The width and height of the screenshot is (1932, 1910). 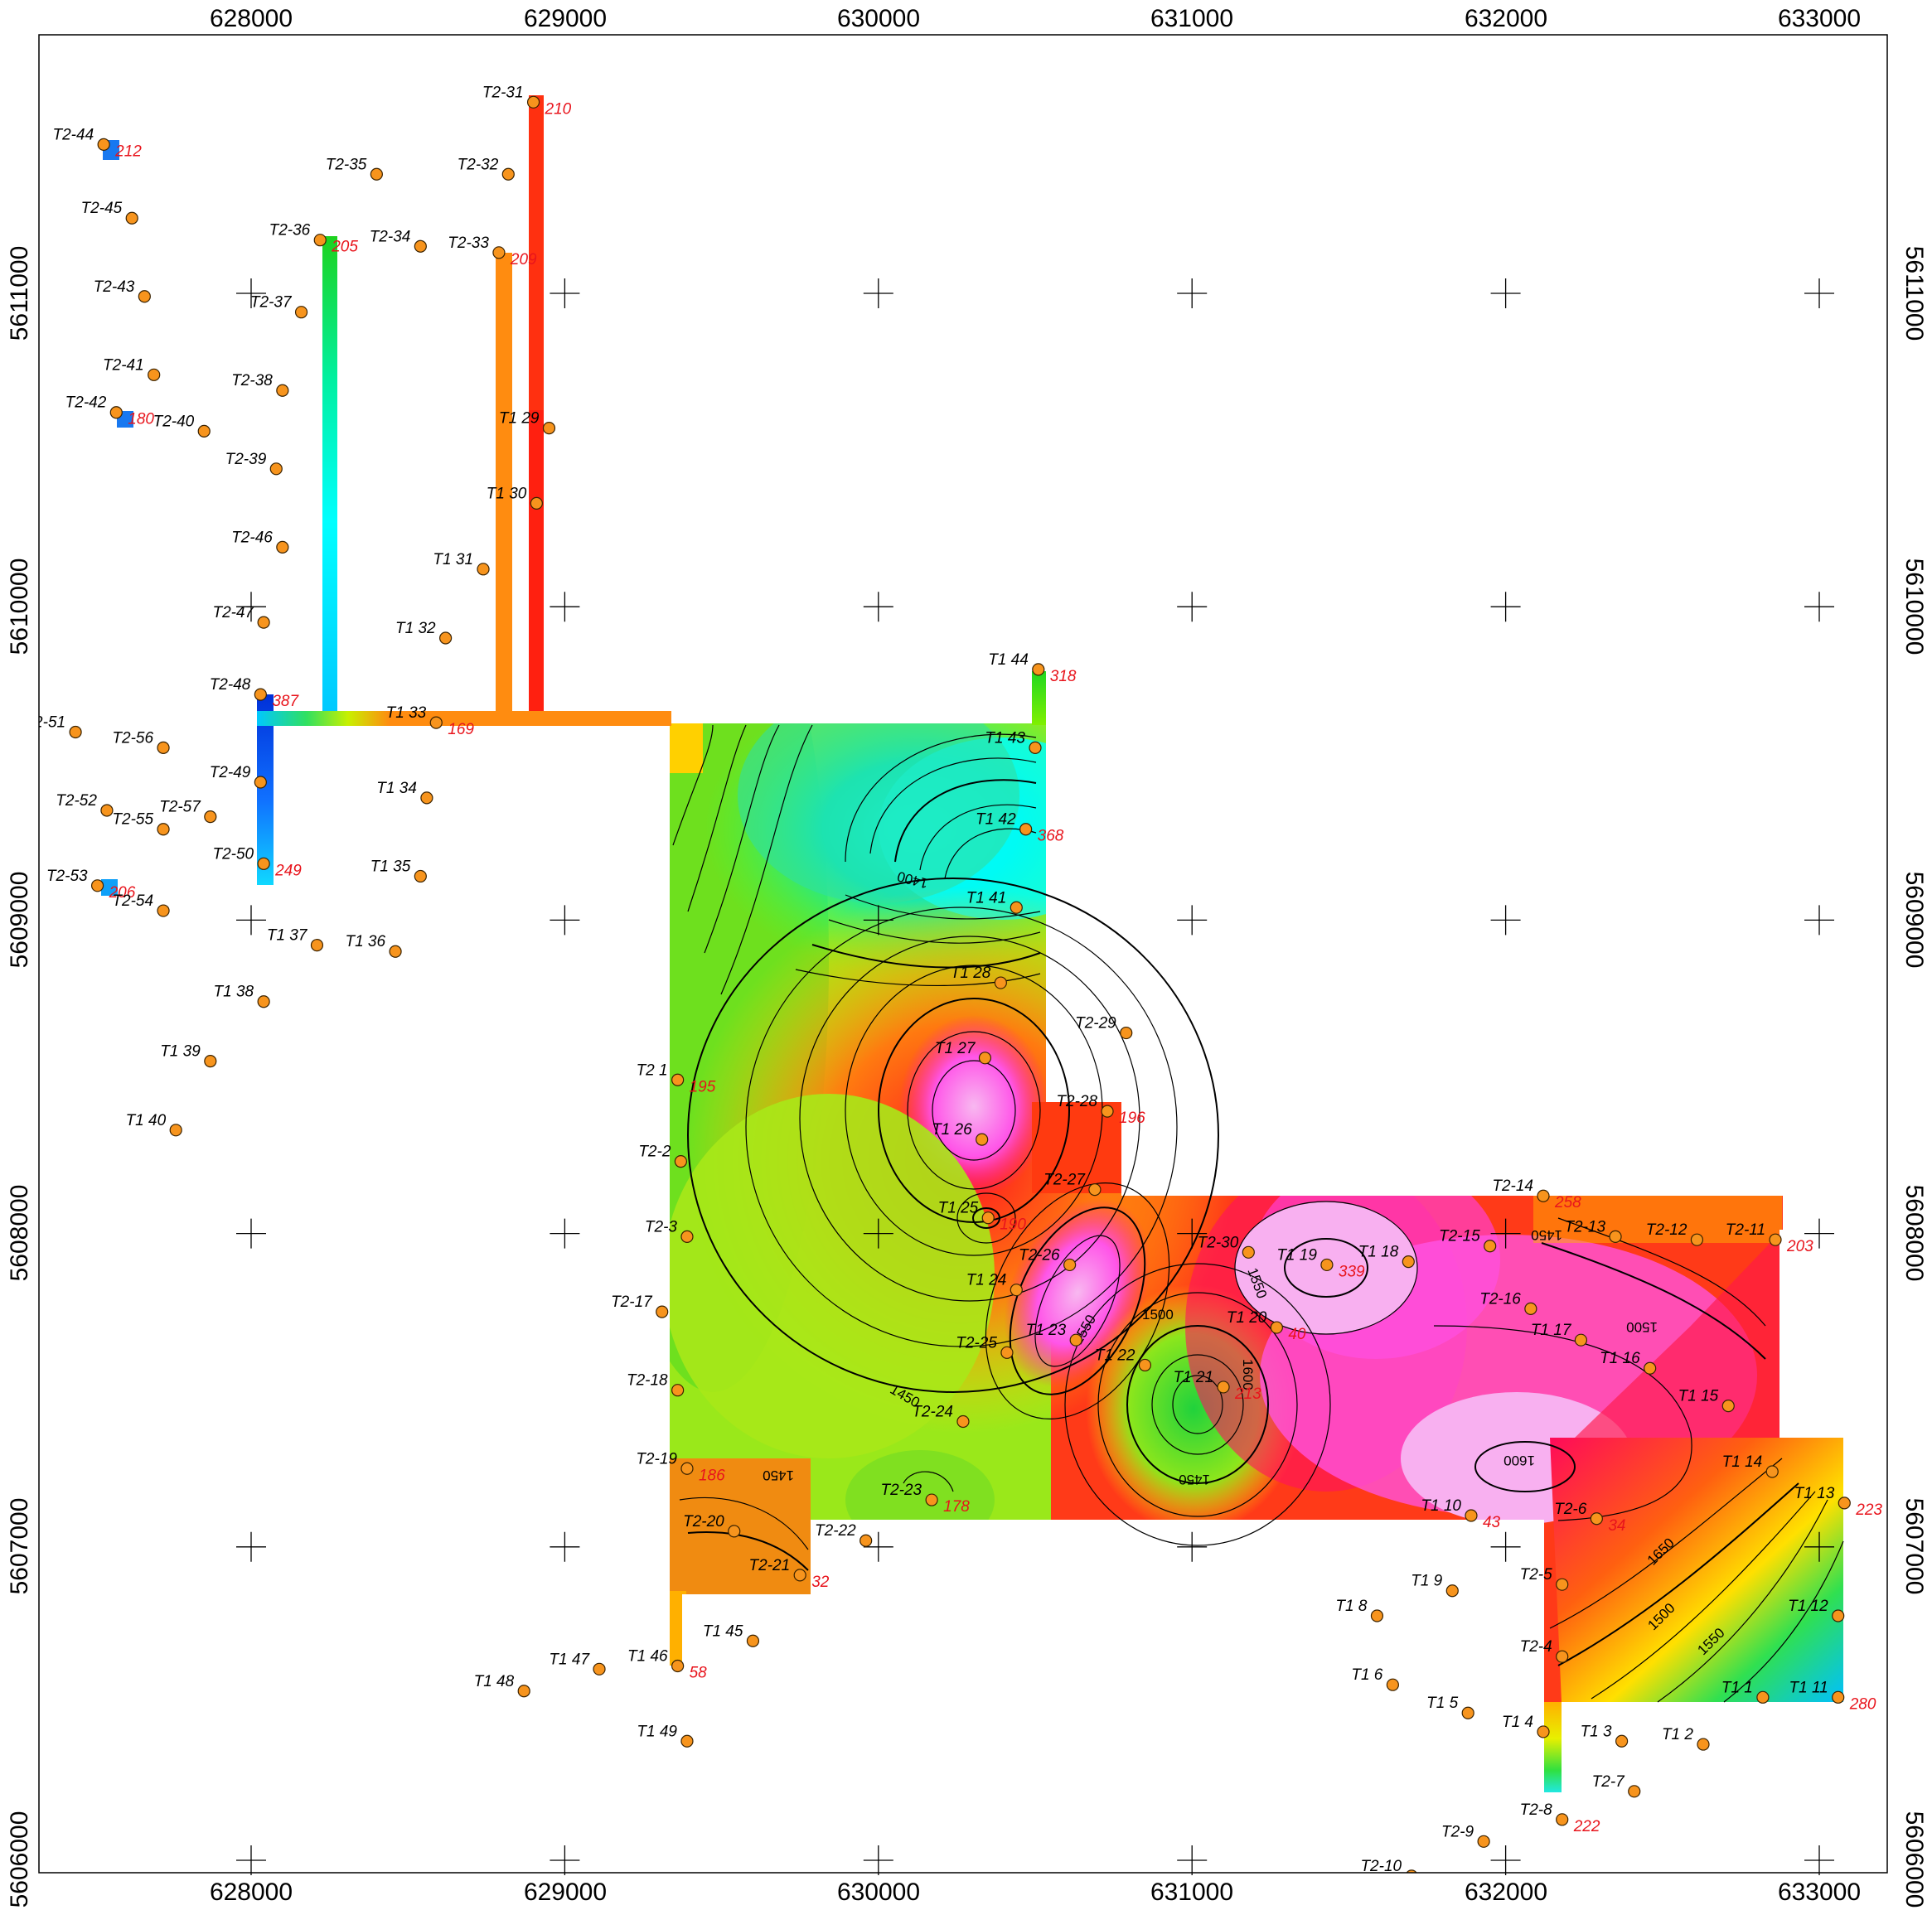 What do you see at coordinates (122, 290) in the screenshot?
I see `station: T2-43` at bounding box center [122, 290].